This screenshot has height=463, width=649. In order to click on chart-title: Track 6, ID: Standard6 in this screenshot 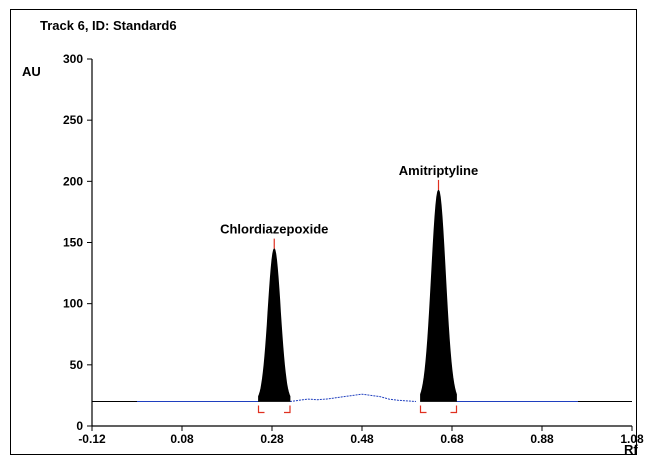, I will do `click(108, 25)`.